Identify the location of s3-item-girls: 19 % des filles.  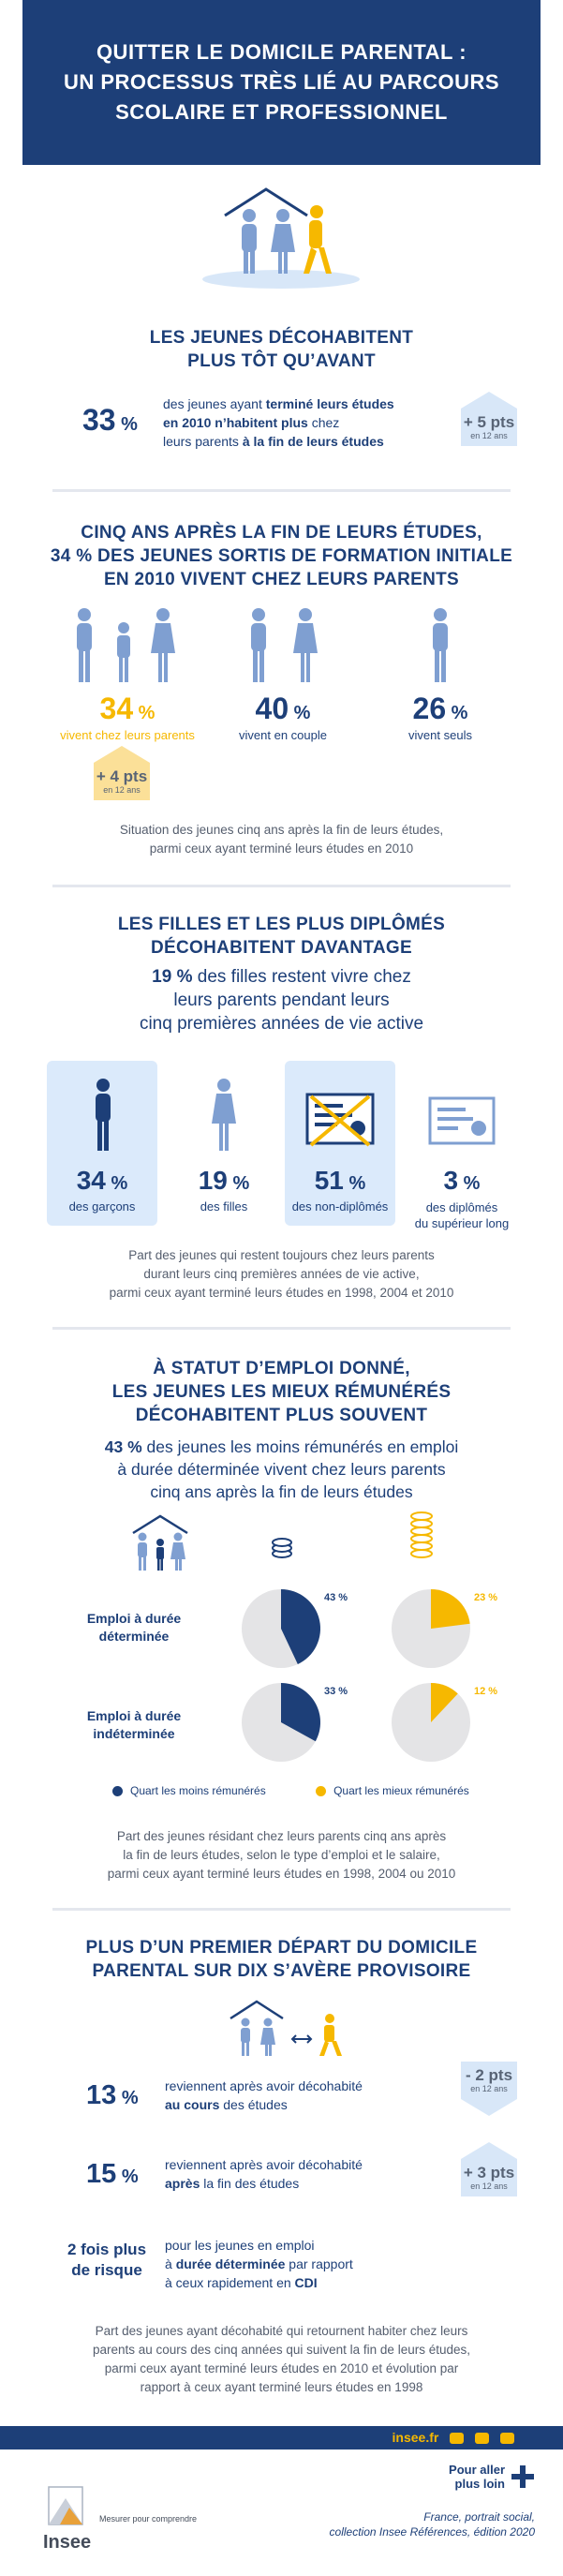
(224, 1190).